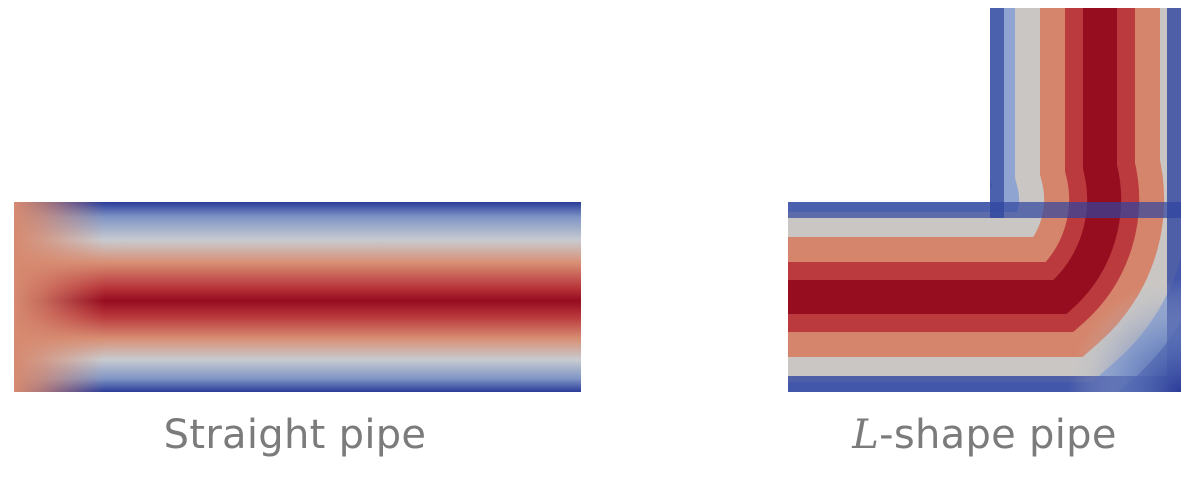  I want to click on l-shape-corner-shade, so click(1100, 311).